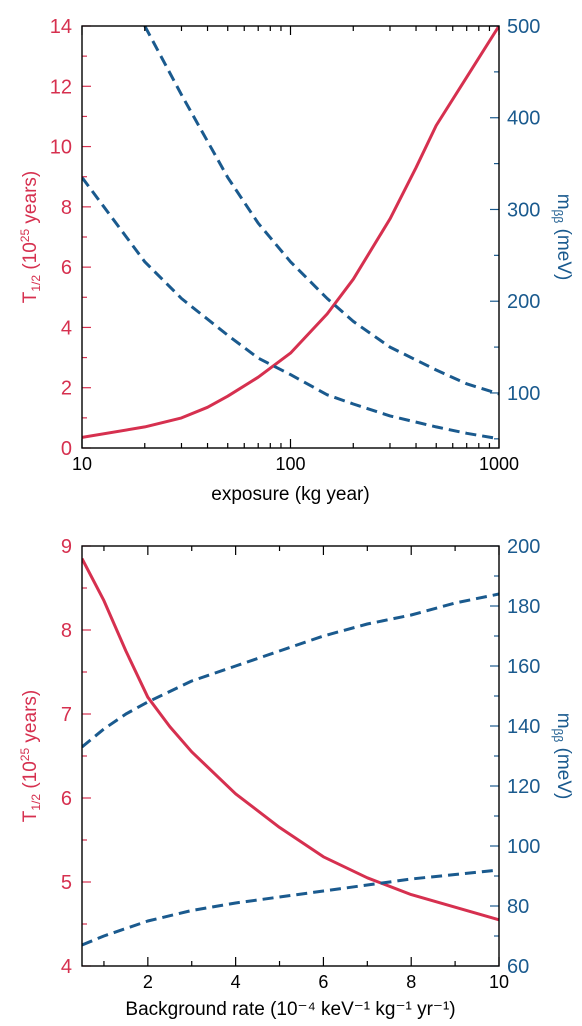 The height and width of the screenshot is (1026, 582). I want to click on left-axis-ticks: 0 2 4 6 8 10 12 14, so click(70, 238).